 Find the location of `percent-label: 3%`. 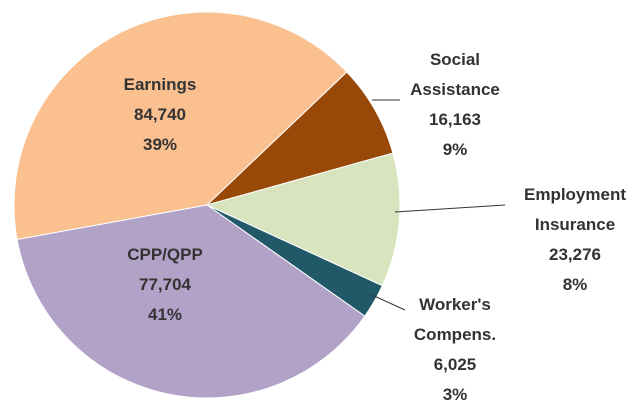

percent-label: 3% is located at coordinates (455, 394).